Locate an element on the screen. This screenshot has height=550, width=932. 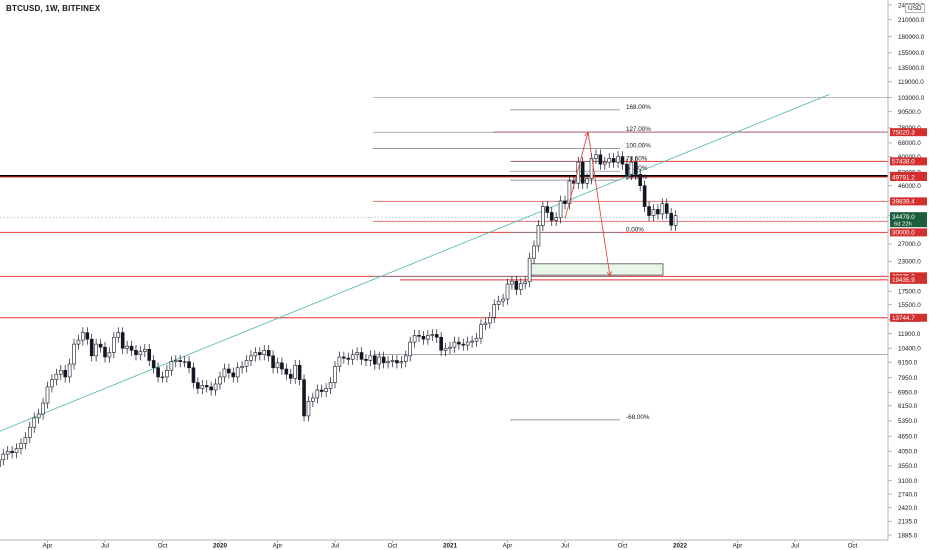
y-tick-label: 6150.0 is located at coordinates (908, 406).